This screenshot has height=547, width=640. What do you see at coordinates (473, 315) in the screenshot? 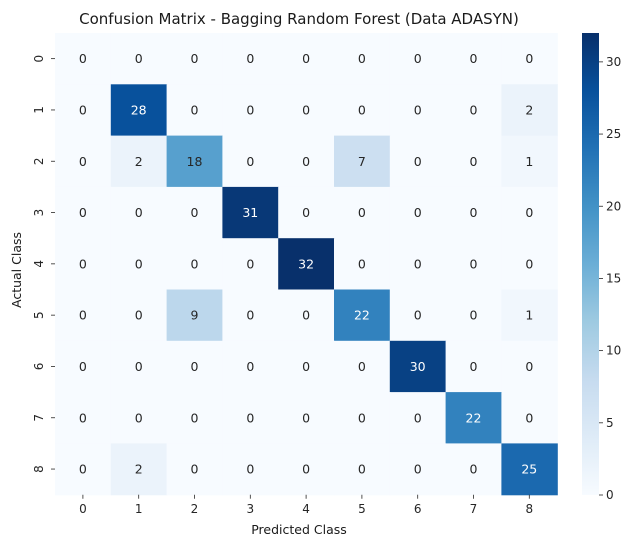
I see `heatmap-cell-r5-c7` at bounding box center [473, 315].